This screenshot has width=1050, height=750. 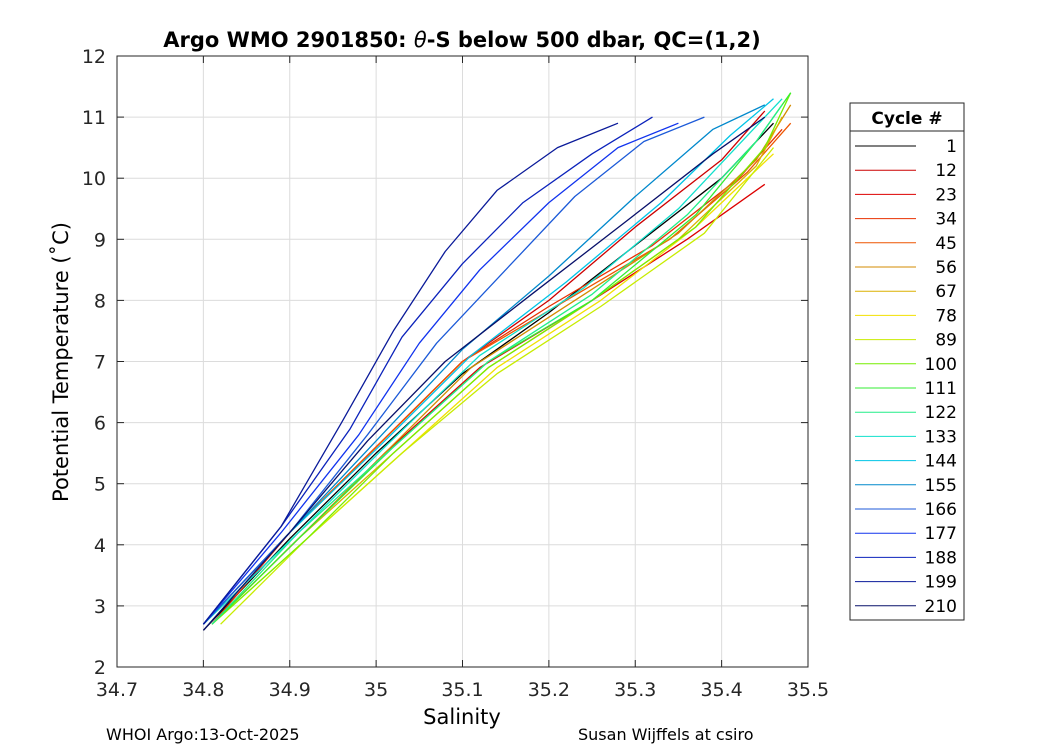 What do you see at coordinates (941, 486) in the screenshot?
I see `legend-label-cycle-155: 155` at bounding box center [941, 486].